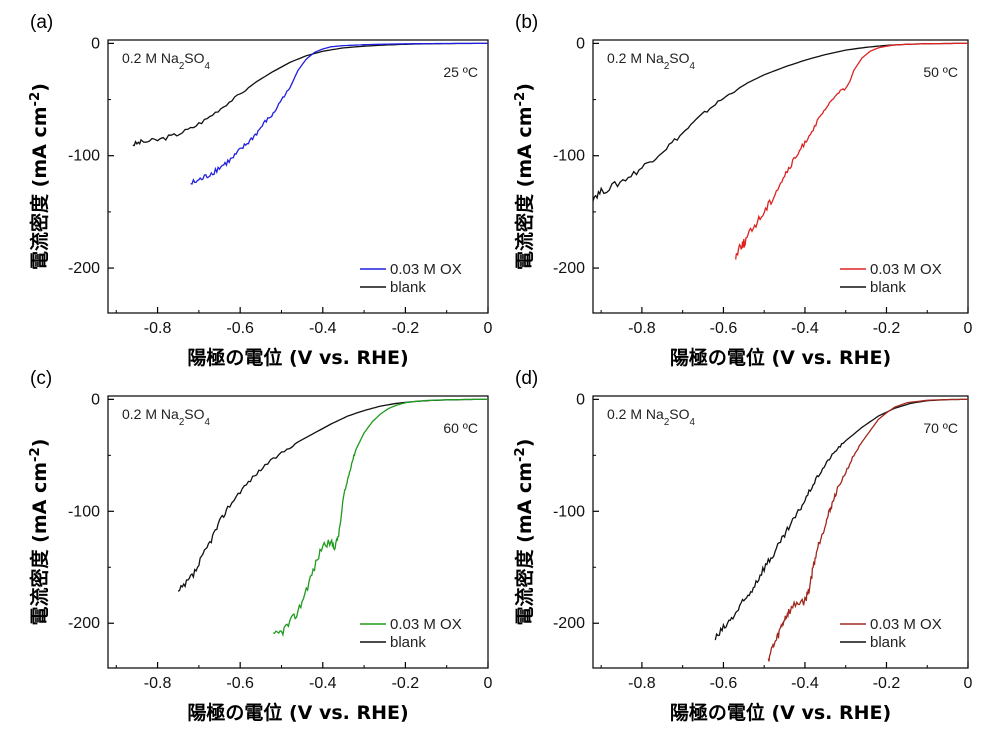 Image resolution: width=1004 pixels, height=744 pixels. Describe the element at coordinates (526, 22) in the screenshot. I see `panel-label: (b)` at that location.